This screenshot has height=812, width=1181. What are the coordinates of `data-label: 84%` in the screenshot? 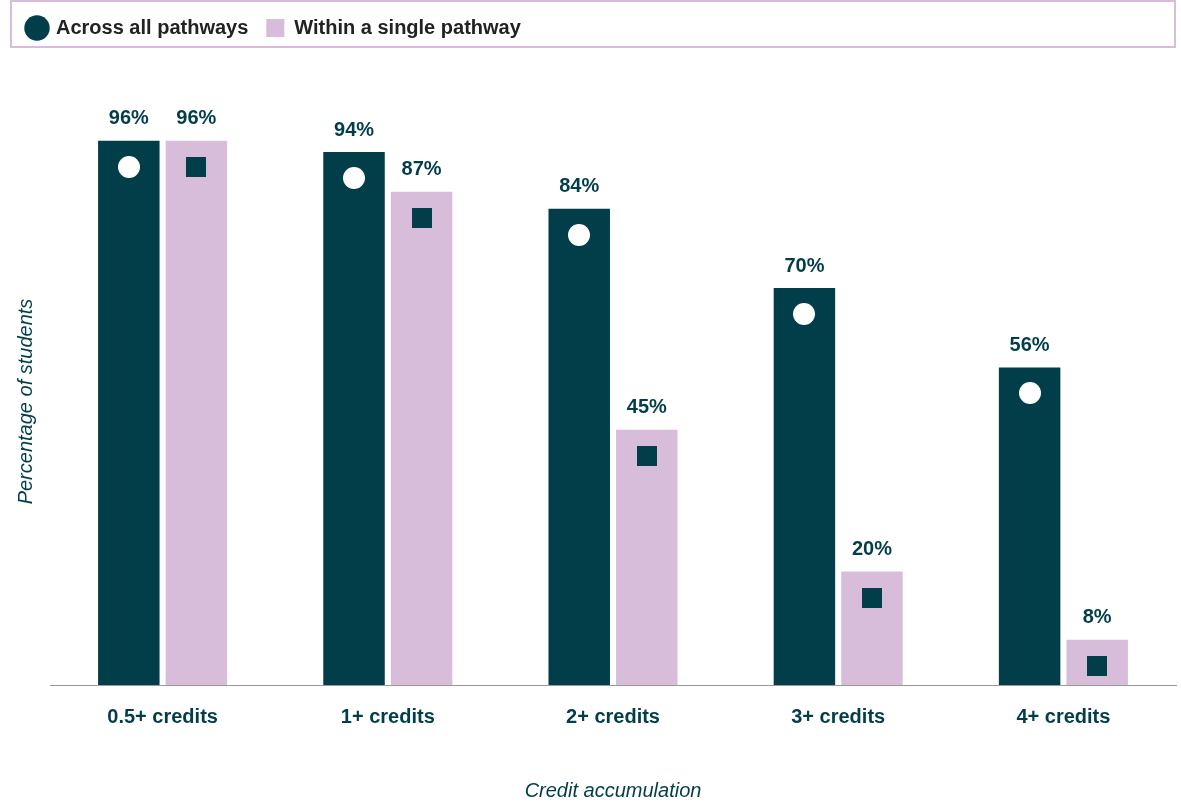 It's located at (579, 185).